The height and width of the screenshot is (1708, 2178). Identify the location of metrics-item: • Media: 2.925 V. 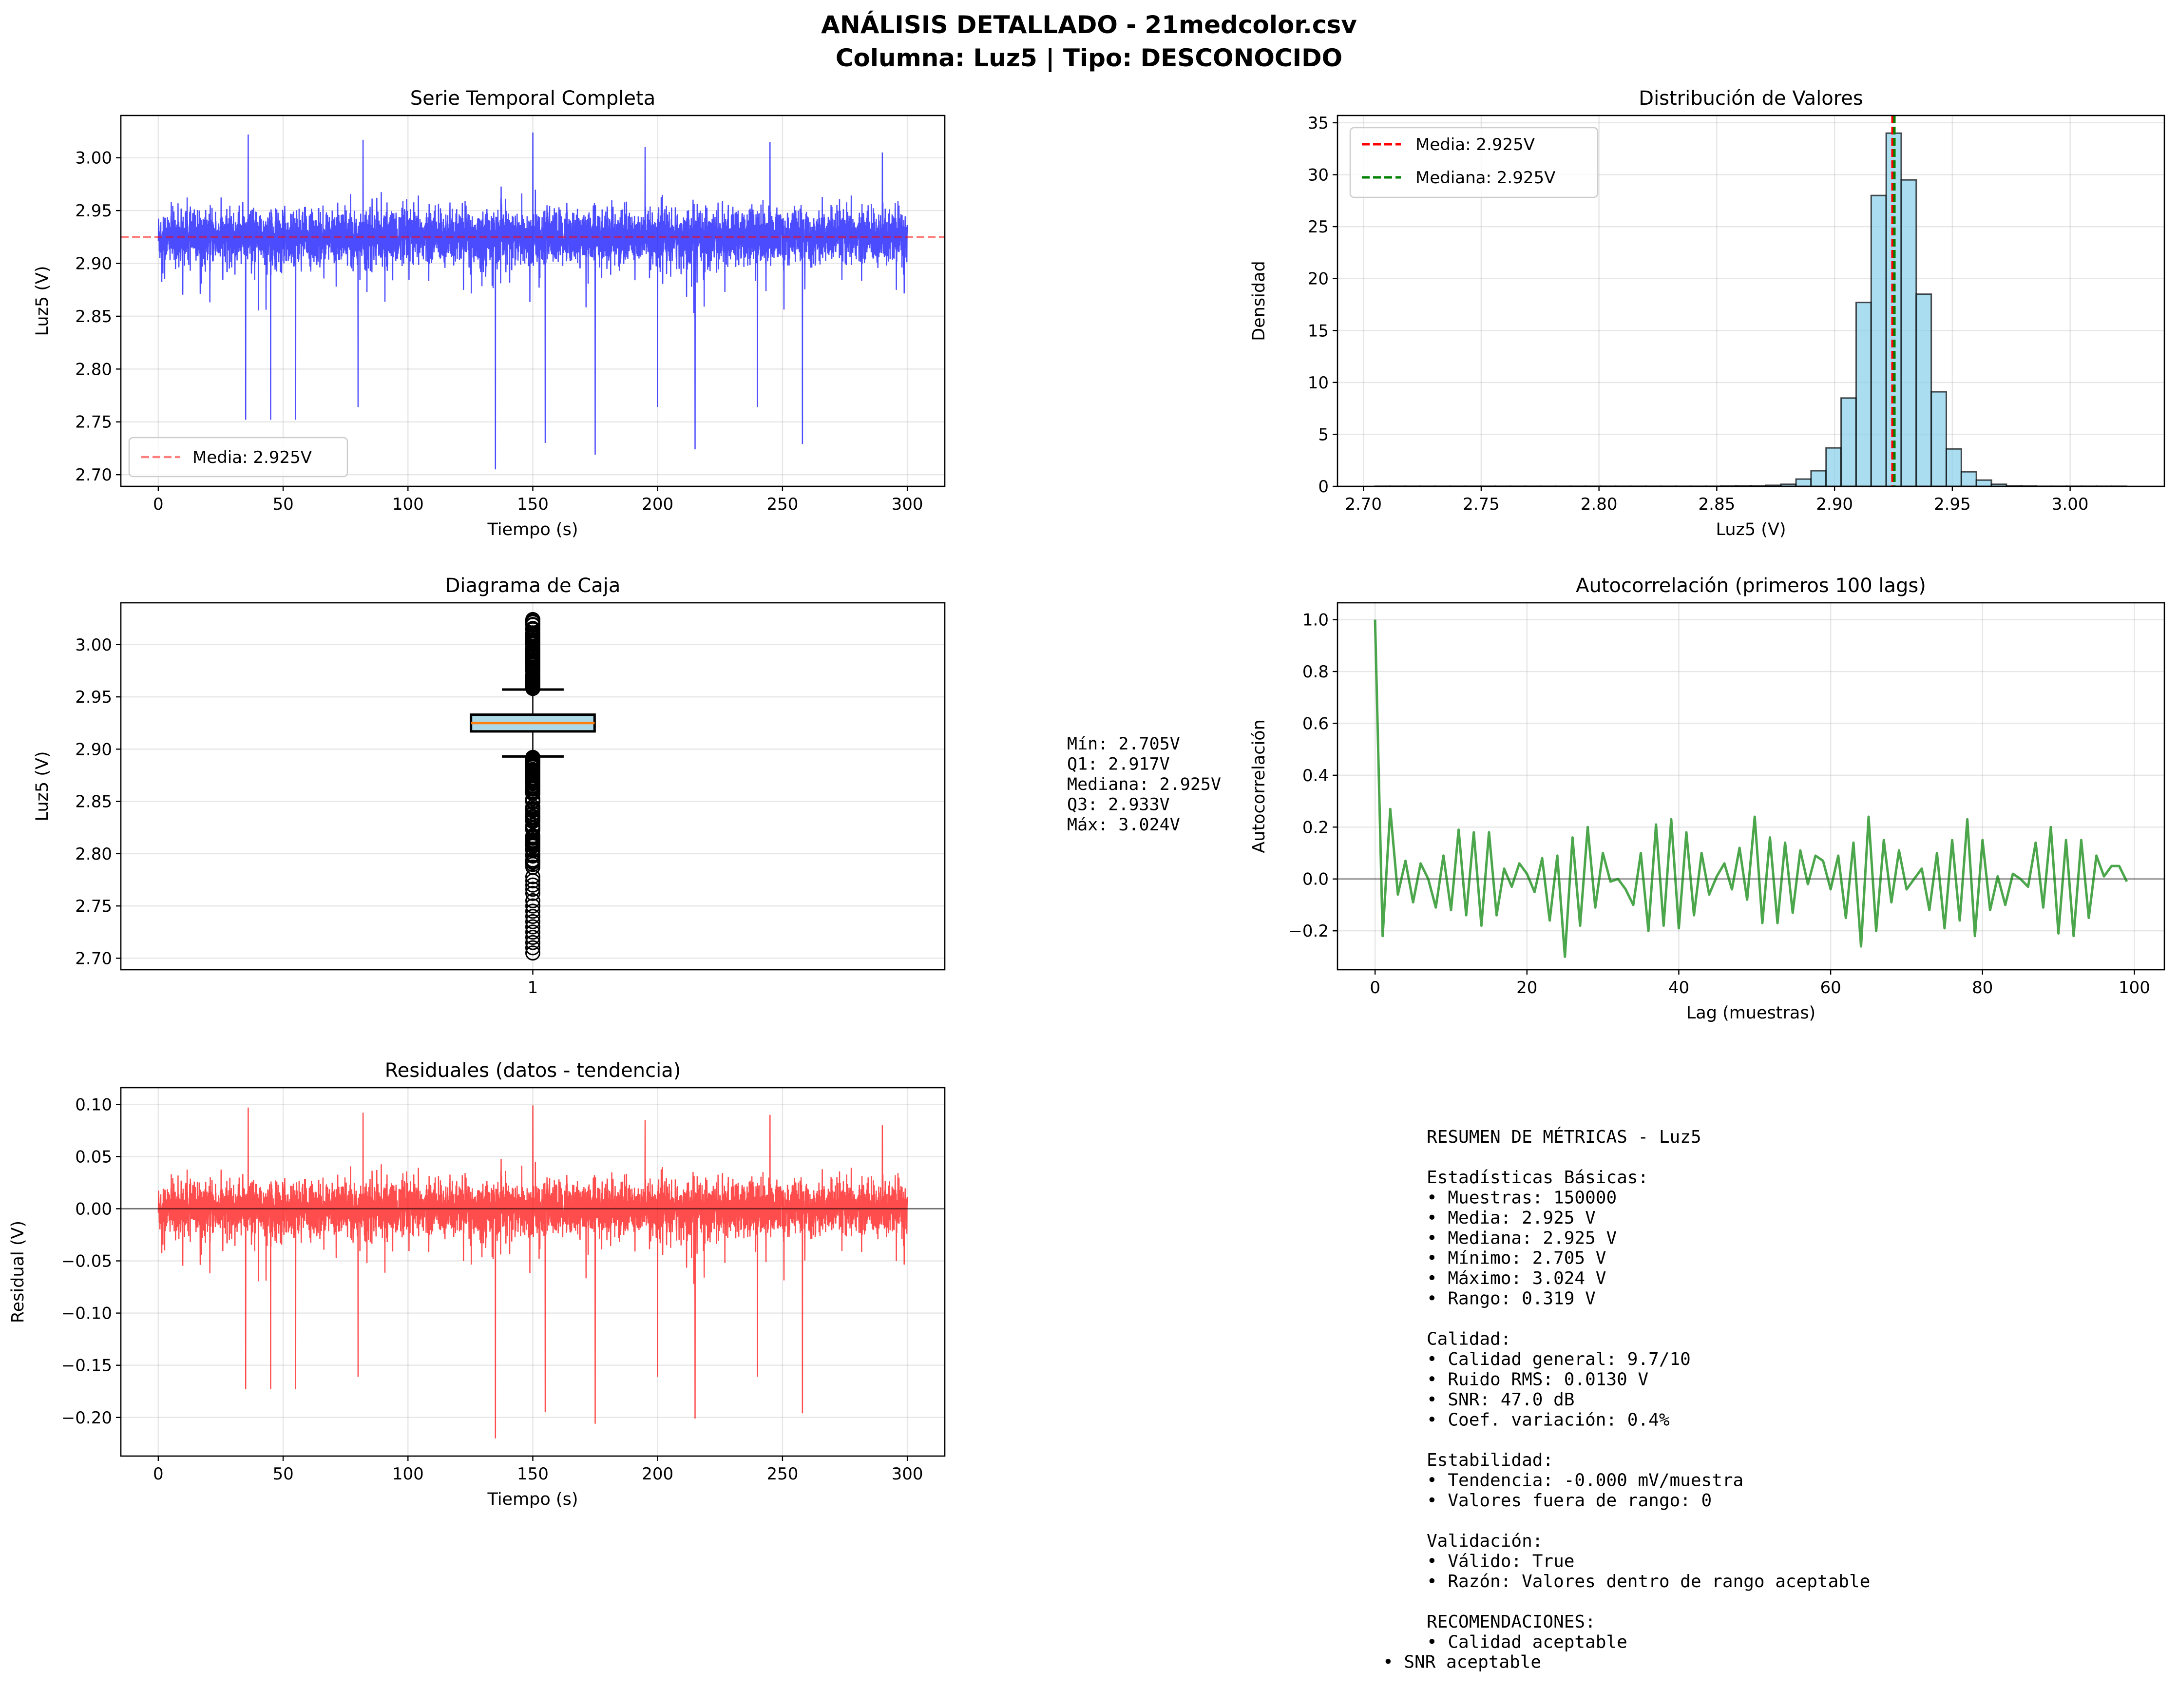
(1512, 1218).